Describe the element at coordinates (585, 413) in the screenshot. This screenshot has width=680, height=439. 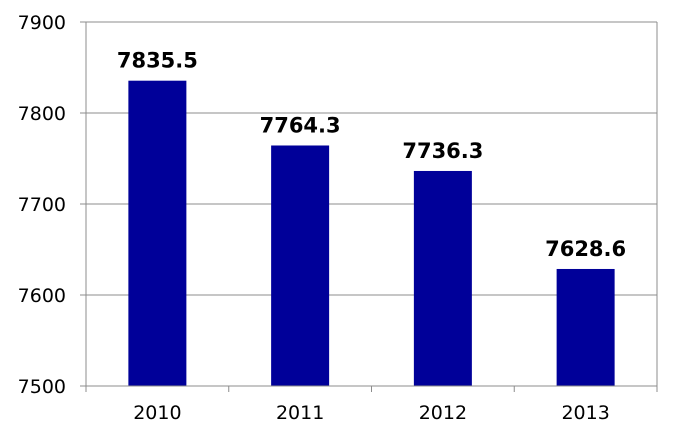
I see `x-tick-label: 2013` at that location.